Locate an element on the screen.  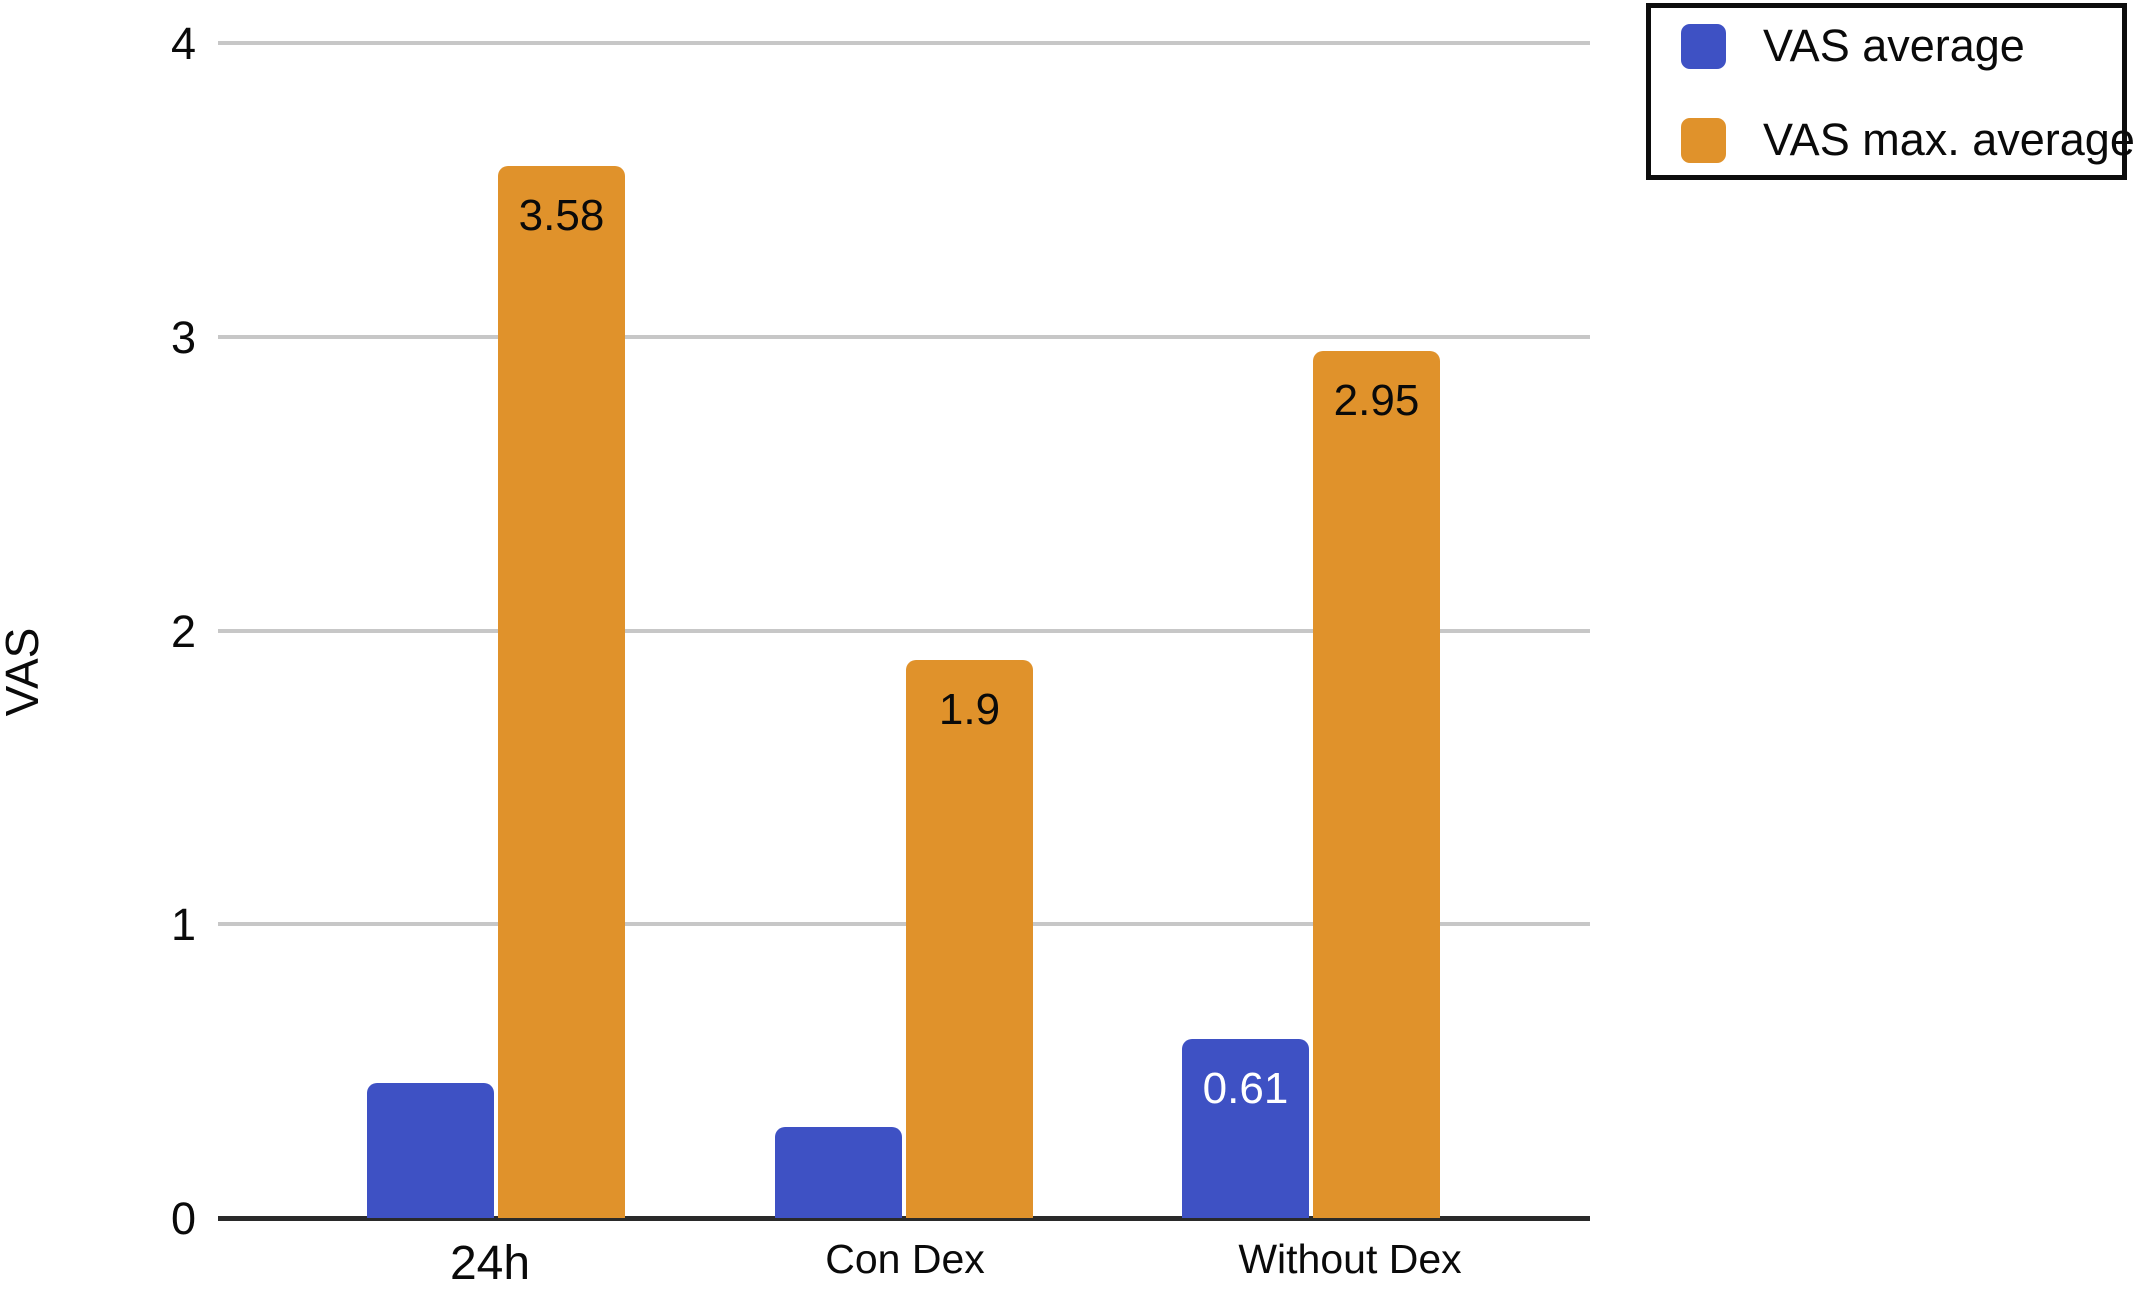
x-category-label: Without Dex is located at coordinates (1350, 1259).